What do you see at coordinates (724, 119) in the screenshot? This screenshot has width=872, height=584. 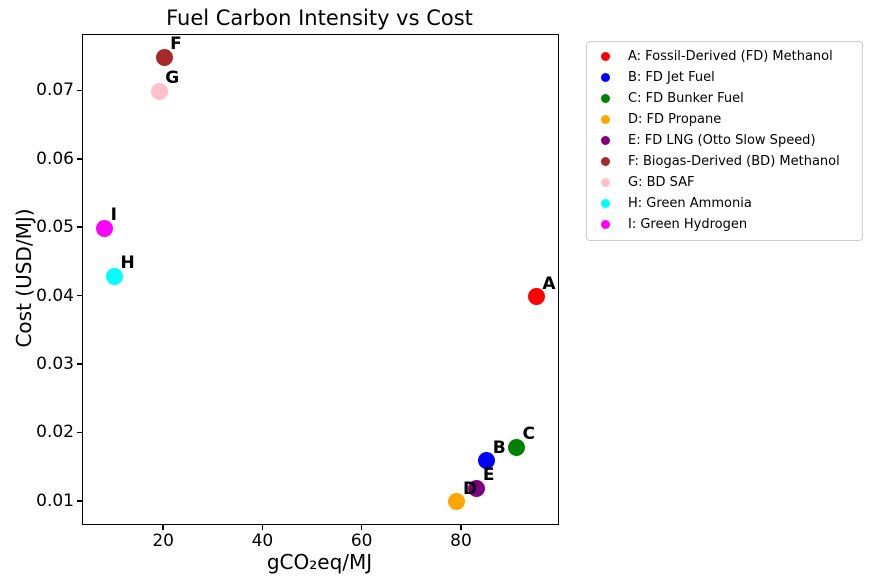 I see `legend-item-d: D: FD Propane` at bounding box center [724, 119].